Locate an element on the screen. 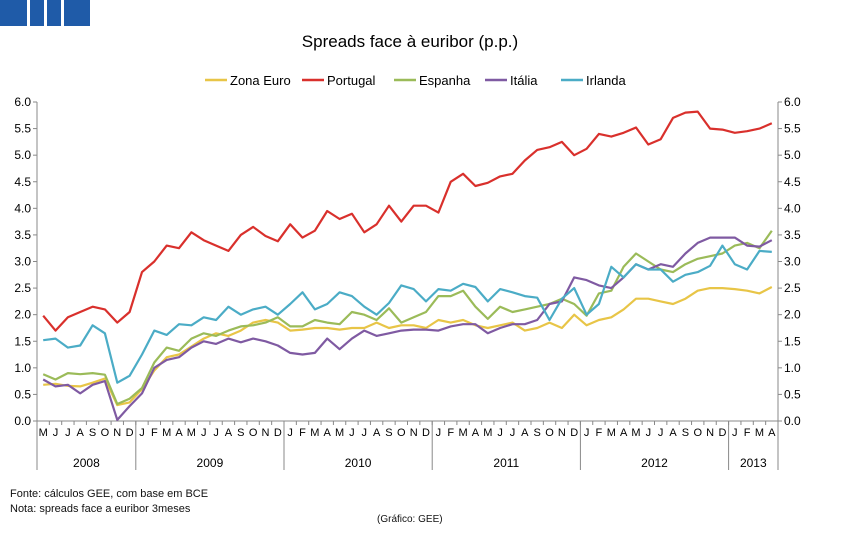  legend: Zona Euro Portugal Espanha Itália Irlanda is located at coordinates (416, 80).